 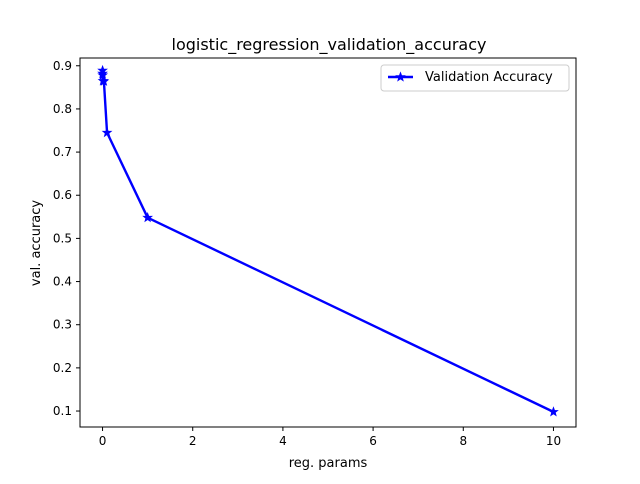 What do you see at coordinates (553, 441) in the screenshot?
I see `x-tick-label: 10` at bounding box center [553, 441].